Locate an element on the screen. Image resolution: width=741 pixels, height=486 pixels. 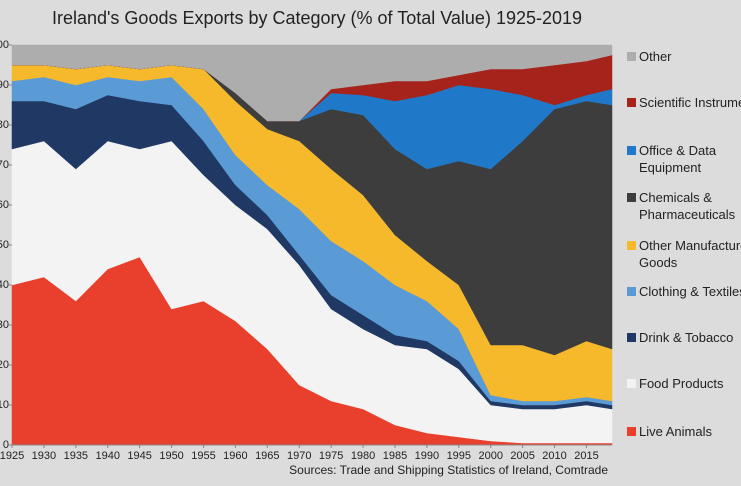
x-tick-label: 2000 is located at coordinates (490, 456).